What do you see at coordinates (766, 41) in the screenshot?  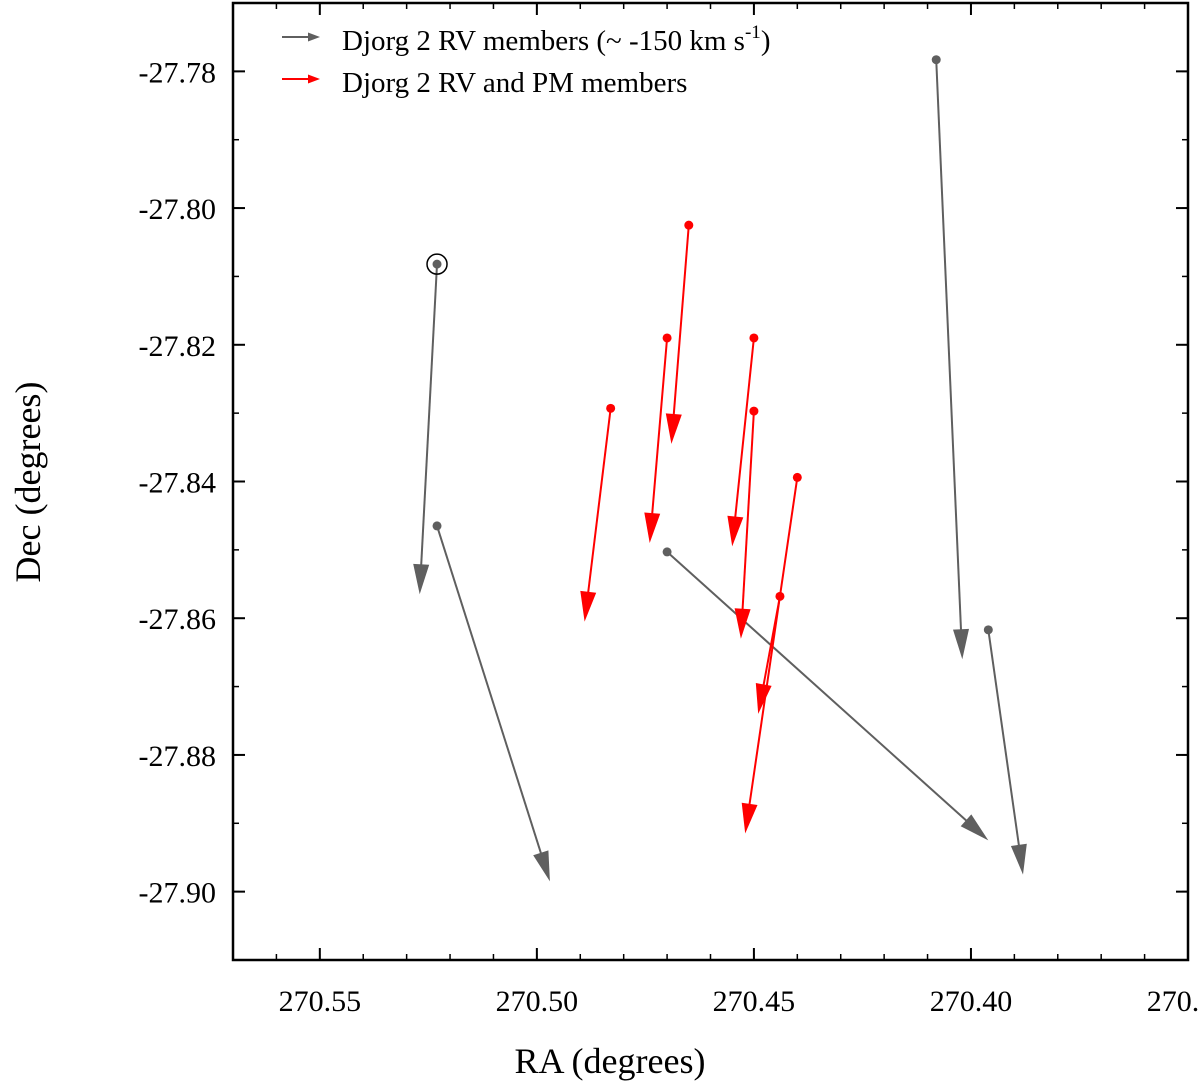 I see `legend-label-rv-tail: )` at bounding box center [766, 41].